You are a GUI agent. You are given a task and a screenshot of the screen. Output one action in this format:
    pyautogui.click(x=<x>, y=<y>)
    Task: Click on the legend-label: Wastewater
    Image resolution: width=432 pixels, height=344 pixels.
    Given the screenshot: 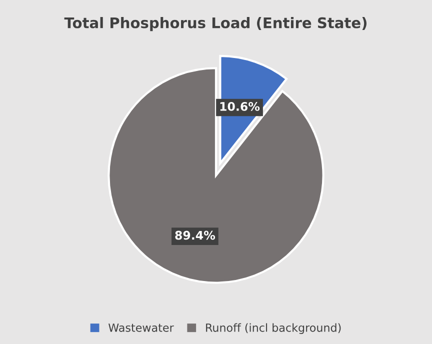 What is the action you would take?
    pyautogui.click(x=141, y=328)
    